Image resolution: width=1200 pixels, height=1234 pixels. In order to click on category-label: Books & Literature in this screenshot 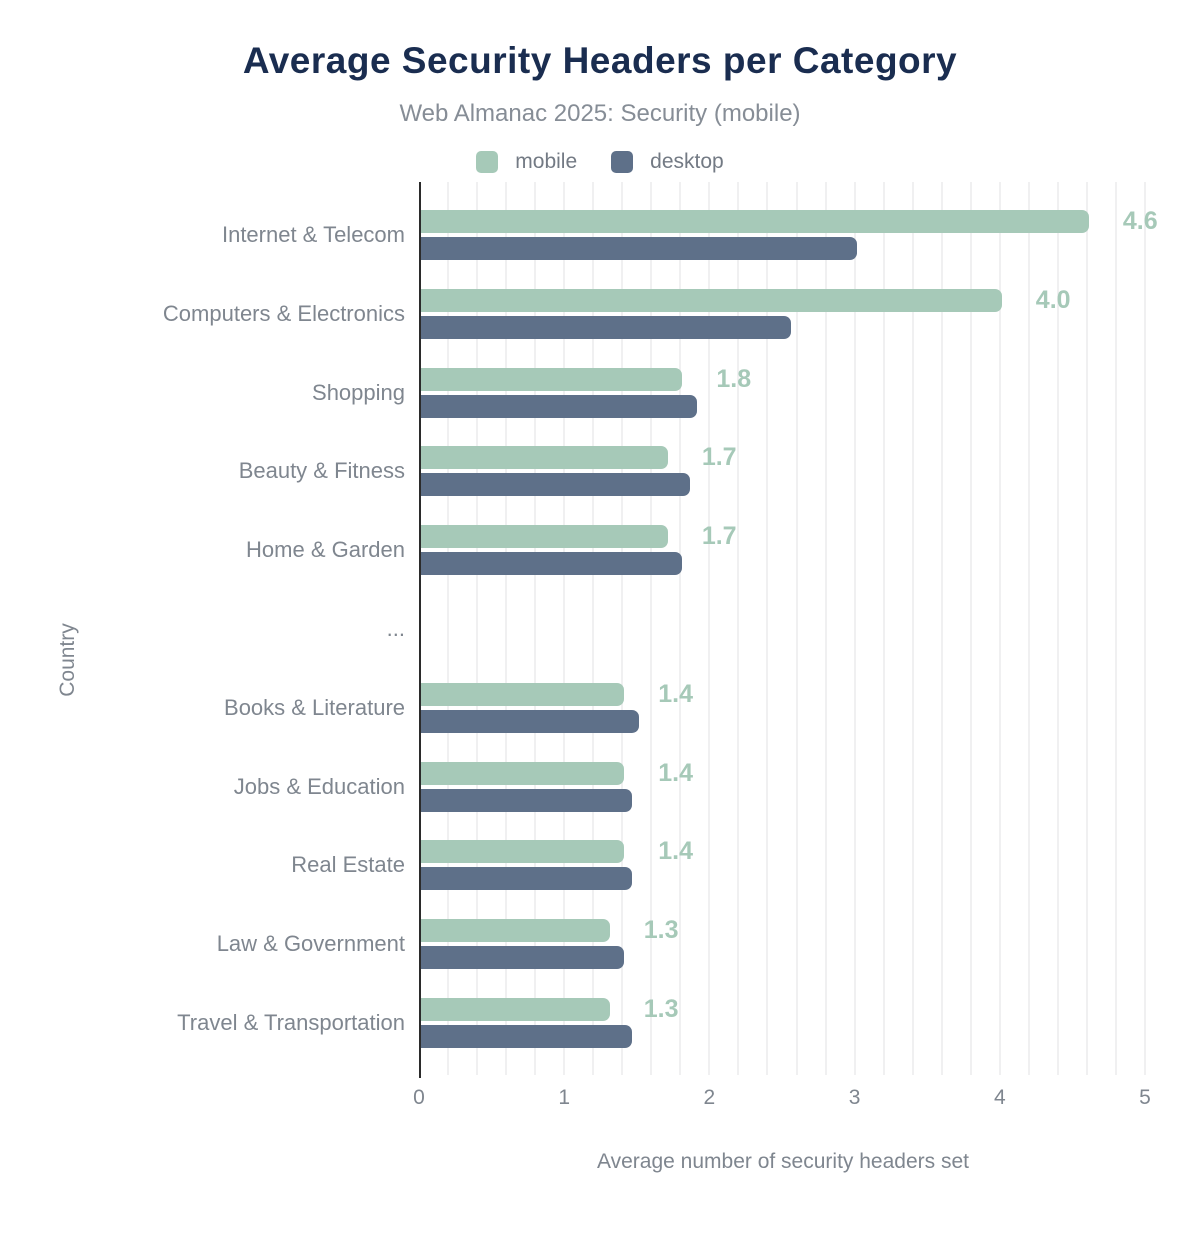, I will do `click(314, 707)`.